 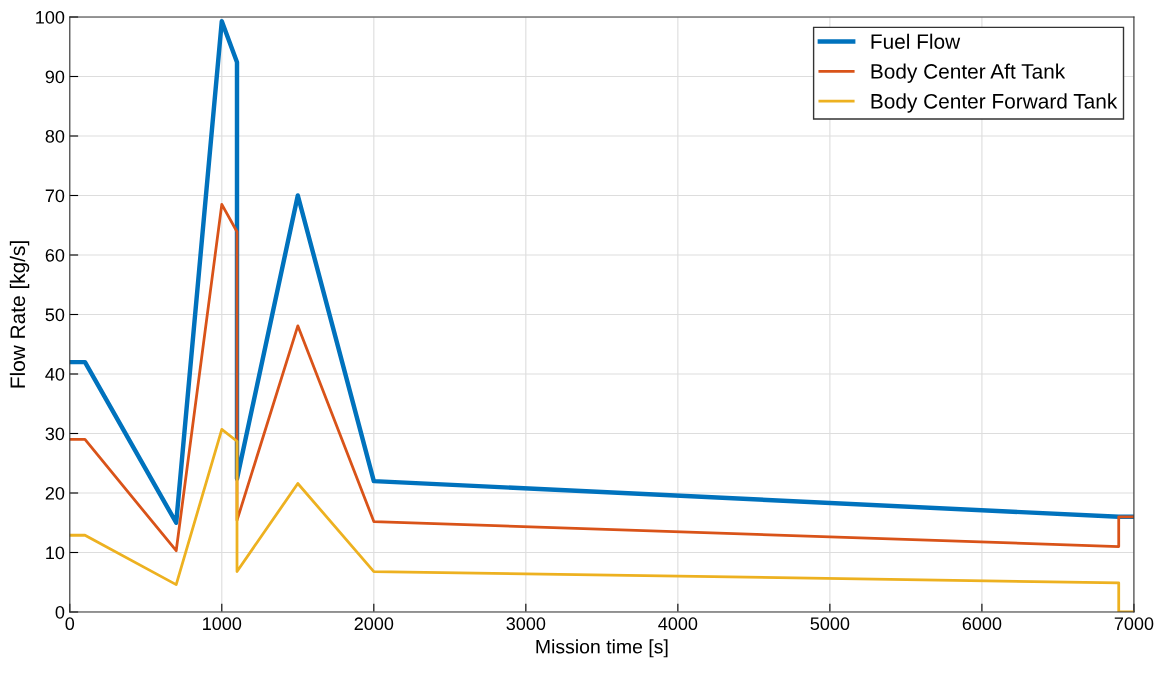 I want to click on y-tick-label: 20, so click(x=55, y=493).